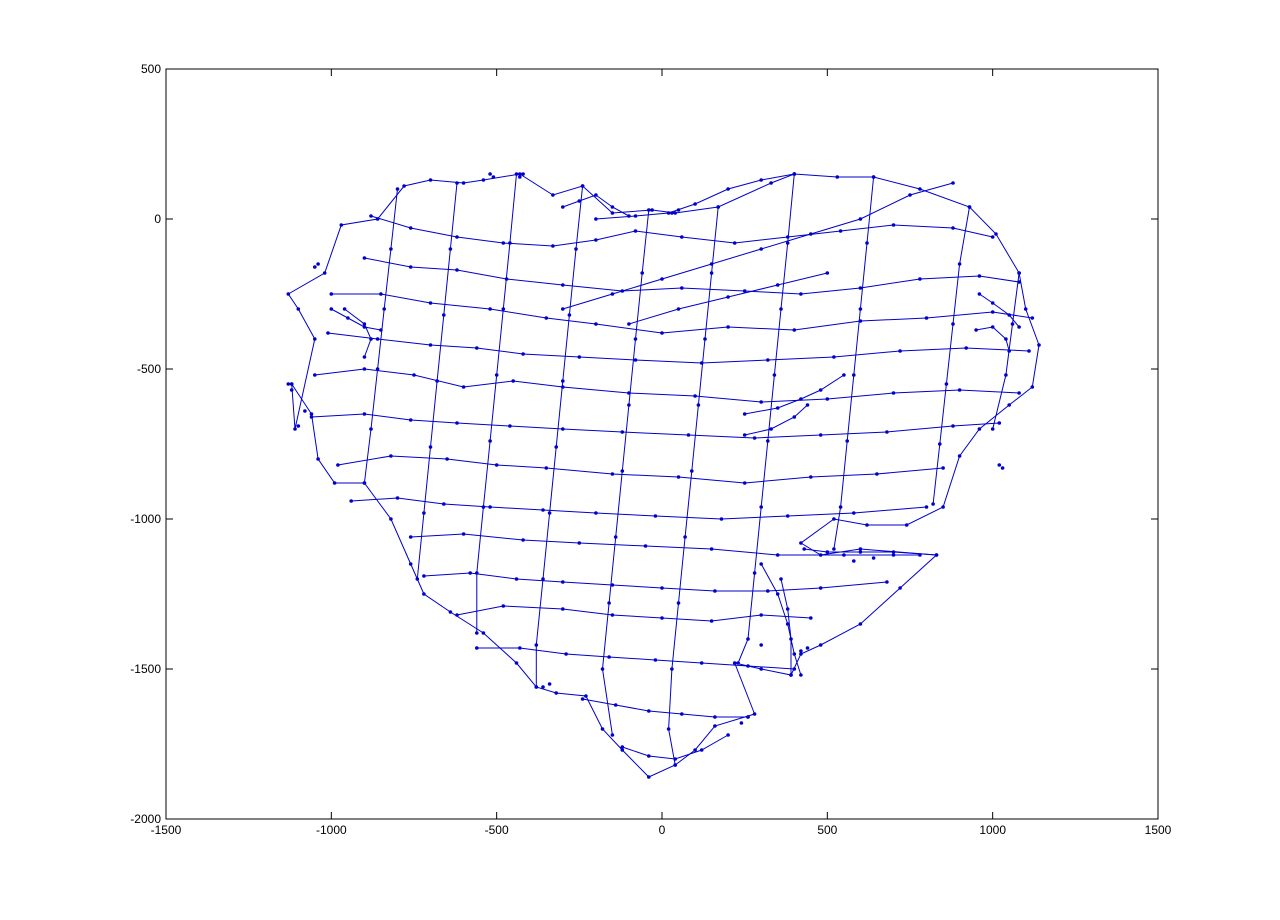  I want to click on x-tick-label-2: -500, so click(497, 830).